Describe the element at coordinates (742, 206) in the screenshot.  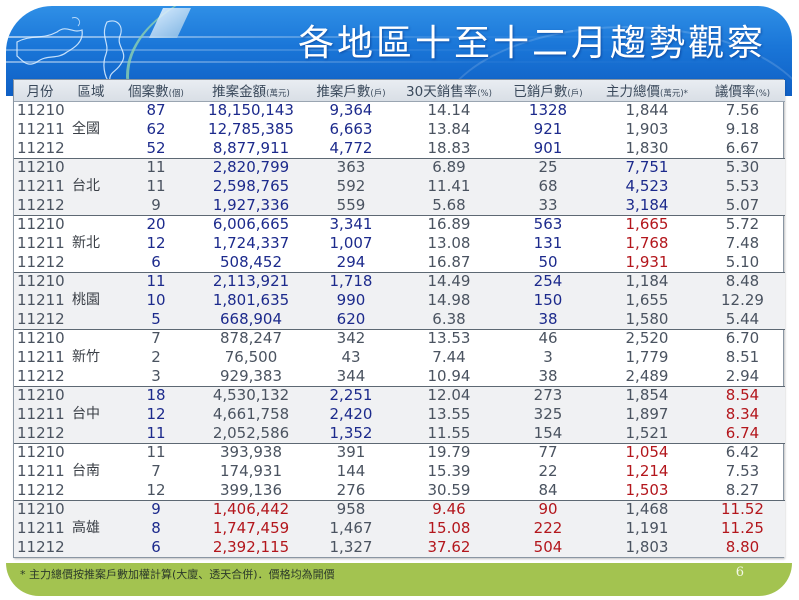
I see `cell-discount: 5.07` at that location.